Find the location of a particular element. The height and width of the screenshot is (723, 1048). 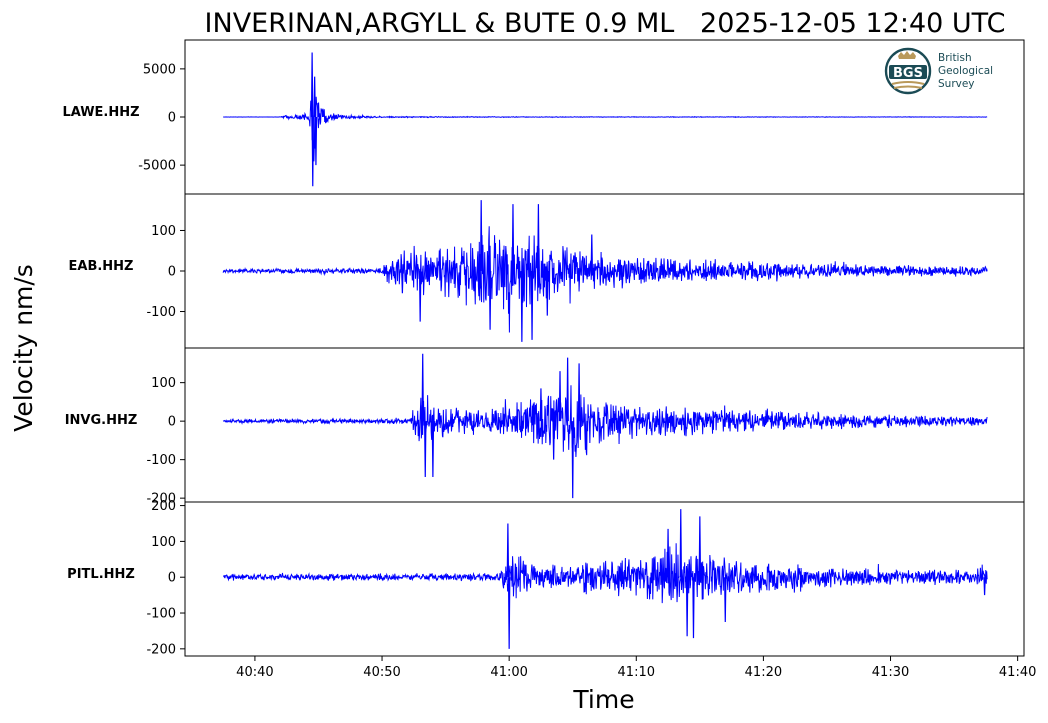

x-tick-label: 41:30 is located at coordinates (890, 672).